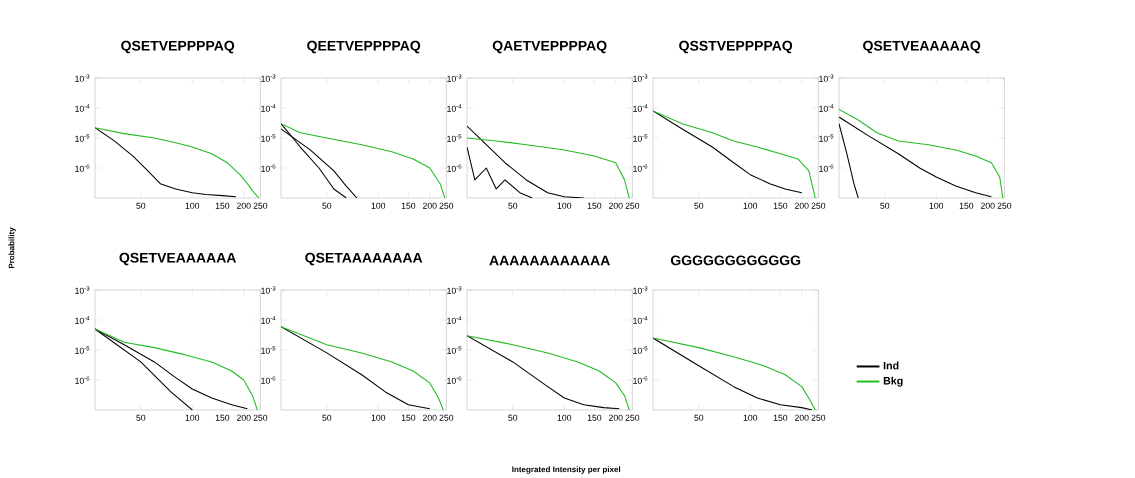 This screenshot has height=478, width=1135. Describe the element at coordinates (178, 47) in the screenshot. I see `chart-title: QSETVEPPPPAQ` at that location.